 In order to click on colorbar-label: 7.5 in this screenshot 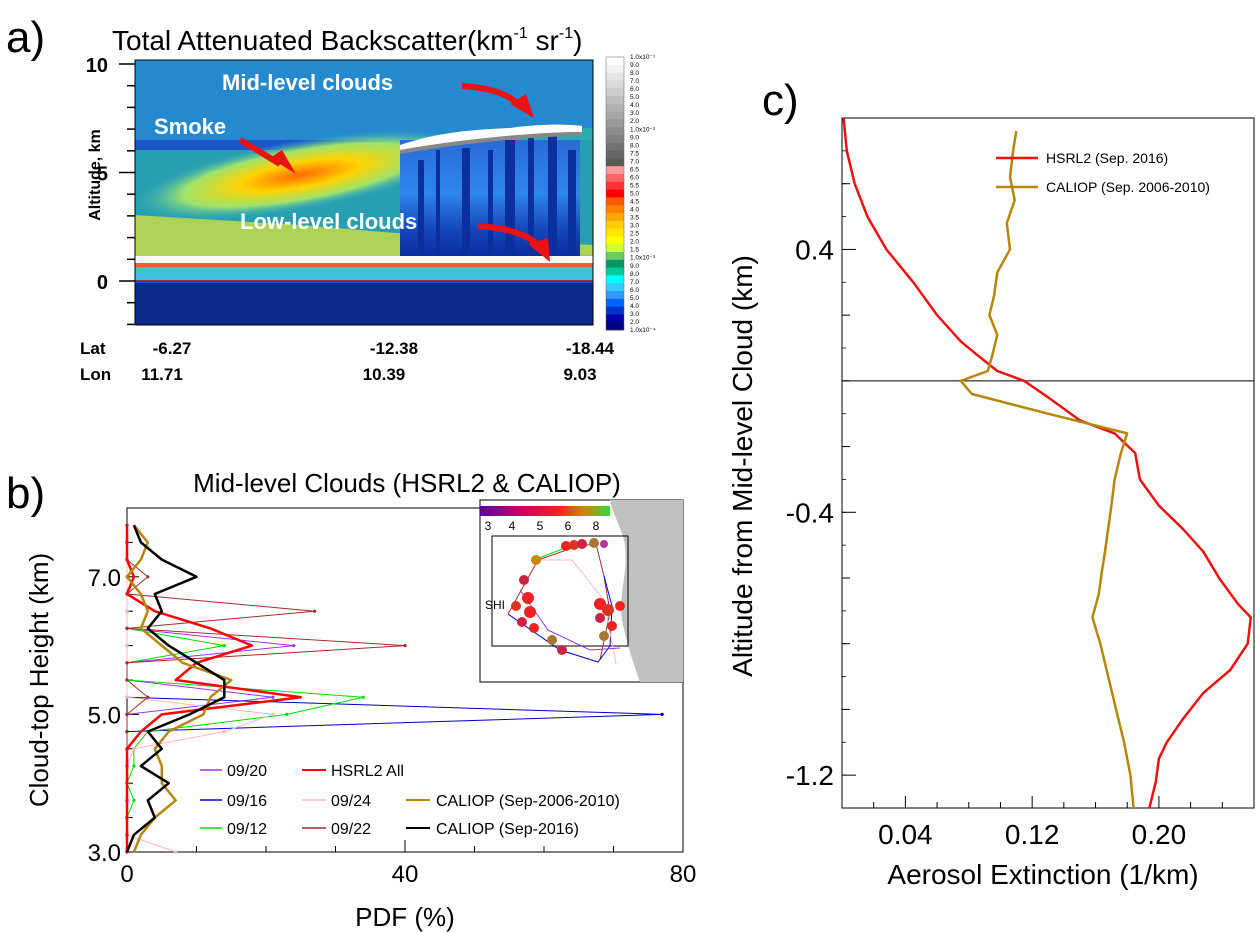, I will do `click(634, 153)`.